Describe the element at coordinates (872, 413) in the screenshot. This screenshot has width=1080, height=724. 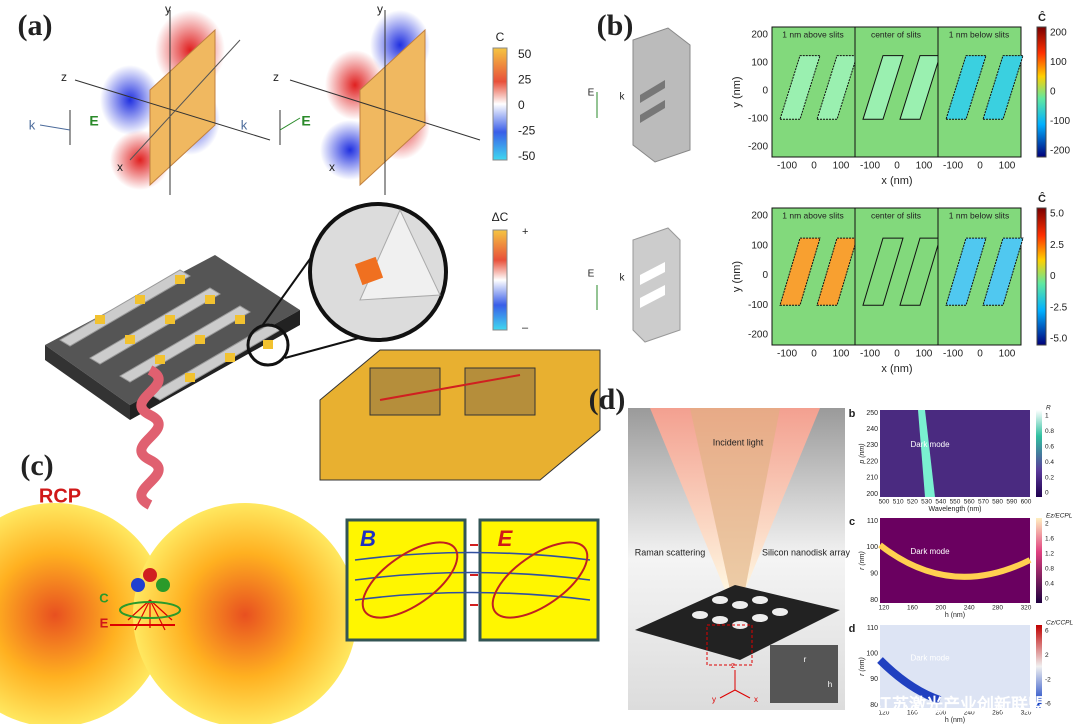
I see `y-tick-label: 250` at that location.